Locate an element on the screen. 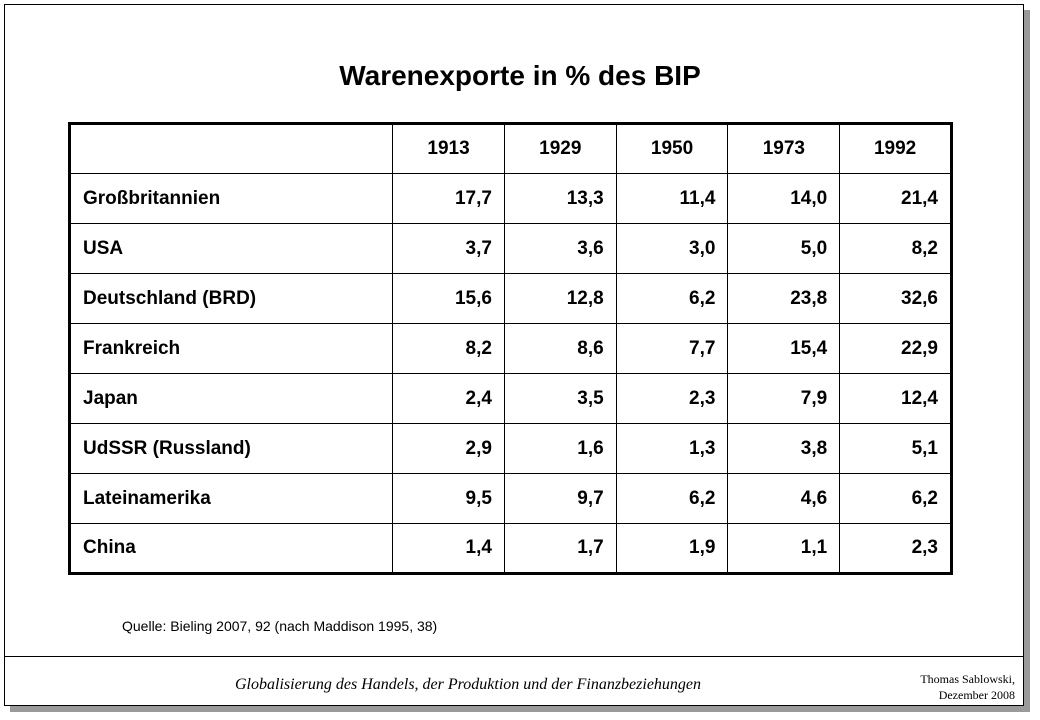 The height and width of the screenshot is (720, 1040). table-row: Japan 2,4 3,5 2,3 7,9 12,4 is located at coordinates (510, 398).